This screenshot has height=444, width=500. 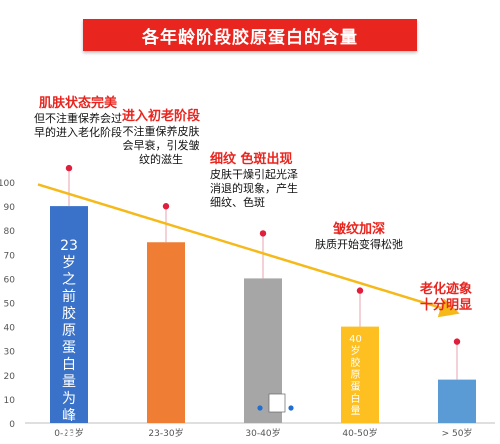 I want to click on overlay-dot-right, so click(x=291, y=408).